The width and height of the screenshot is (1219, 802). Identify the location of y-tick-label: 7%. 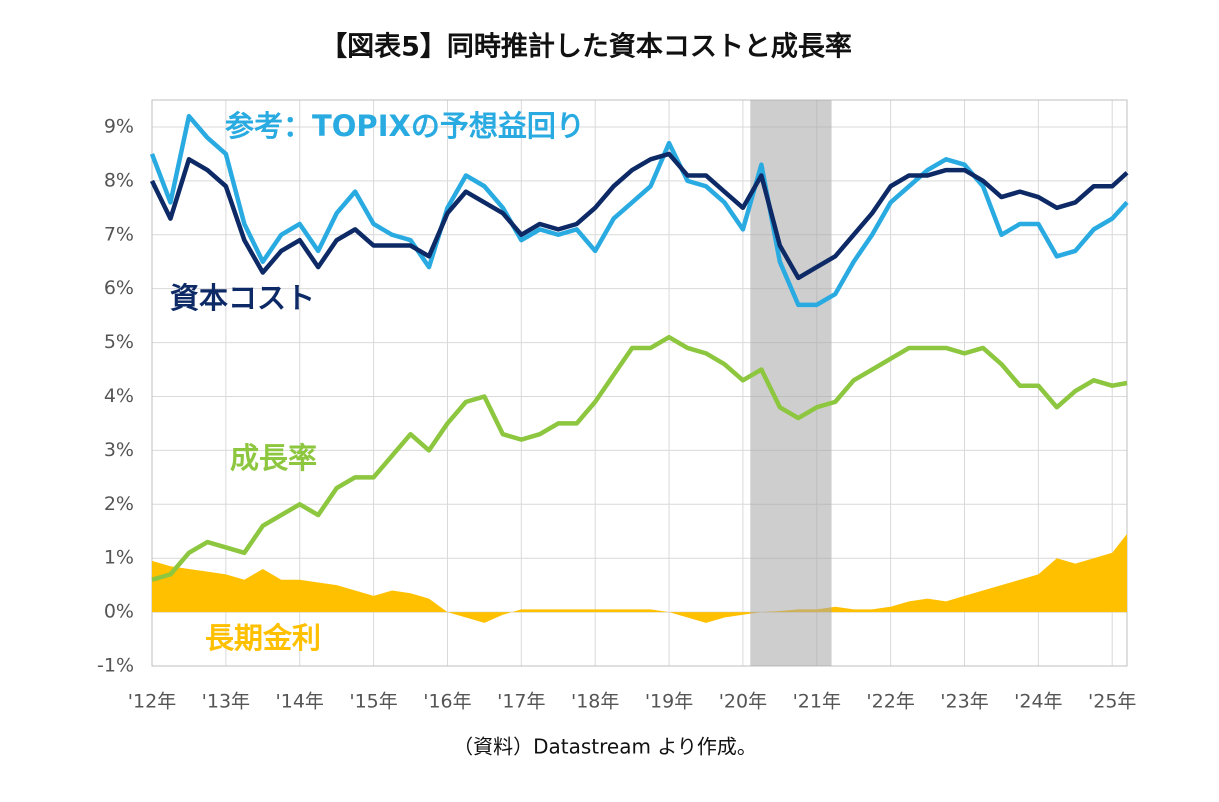
(119, 234).